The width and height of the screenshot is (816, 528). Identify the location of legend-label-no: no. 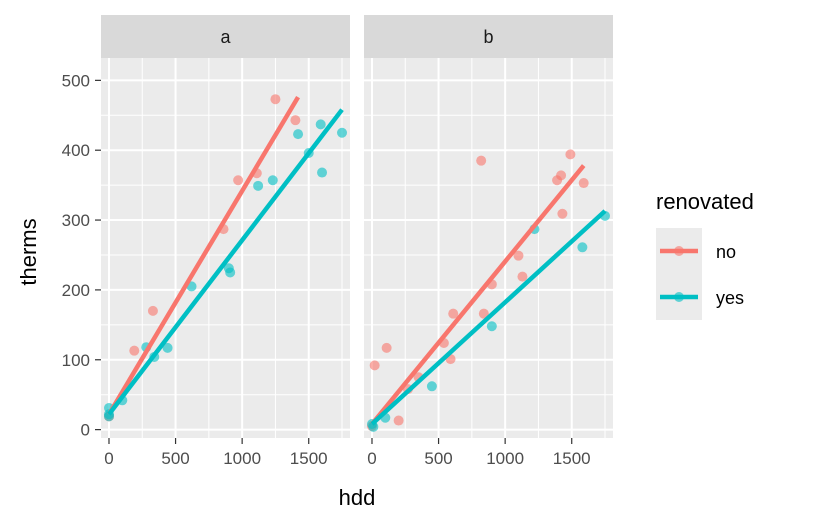
(726, 252).